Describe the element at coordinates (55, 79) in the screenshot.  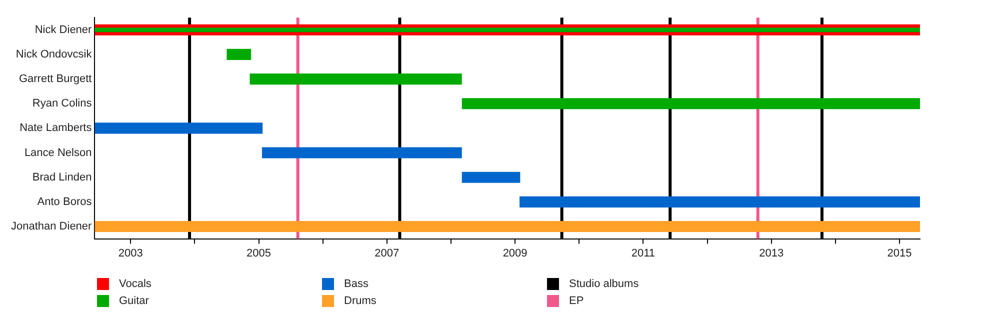
I see `y-tick-label: Garrett Burgett` at that location.